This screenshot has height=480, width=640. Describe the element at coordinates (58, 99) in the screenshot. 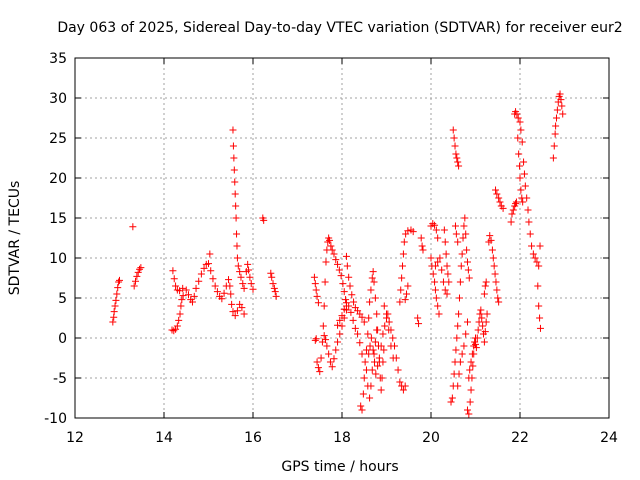

I see `y-tick-label: 30` at that location.